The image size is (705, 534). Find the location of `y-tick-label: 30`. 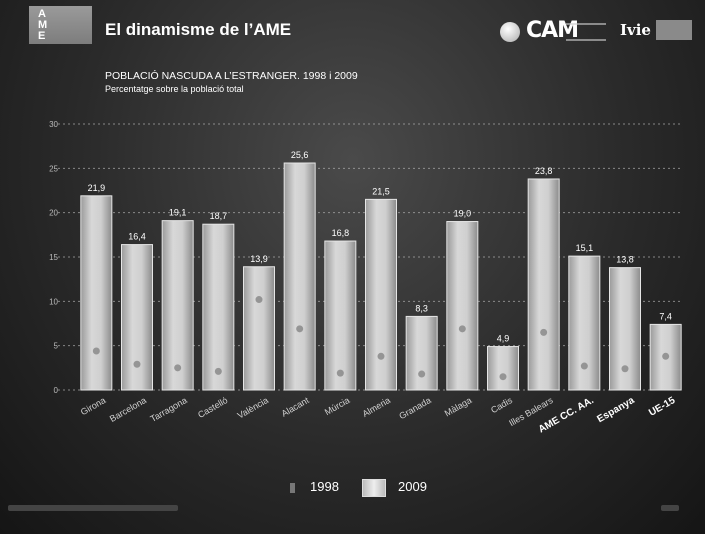

y-tick-label: 30 is located at coordinates (53, 124).